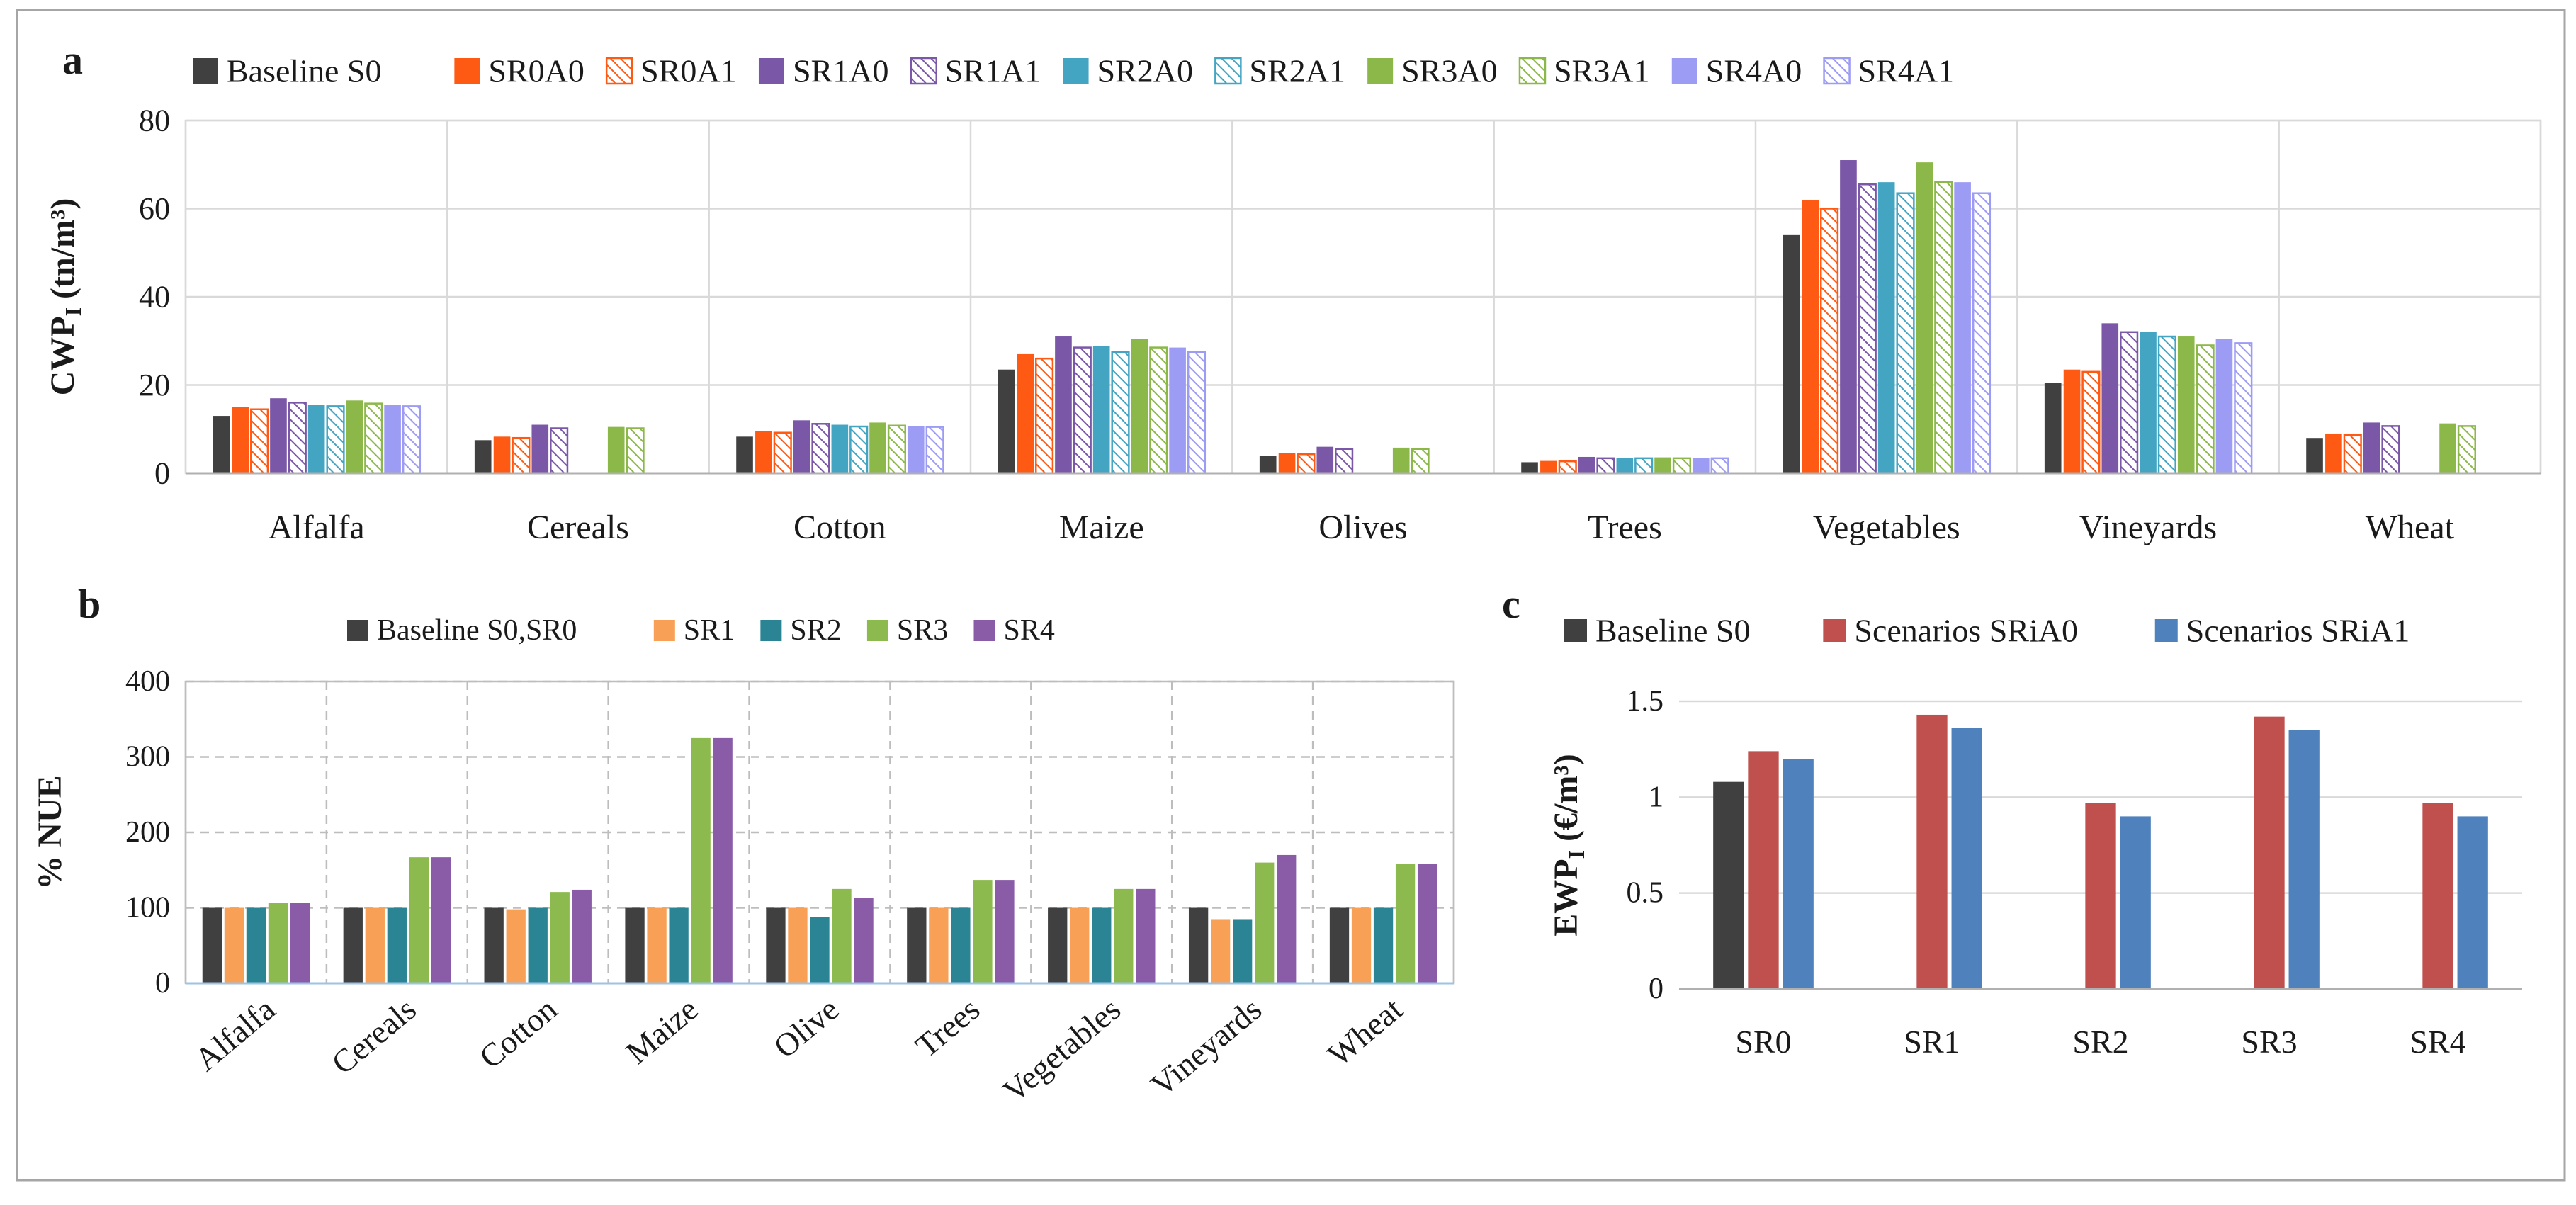 The image size is (2576, 1205). I want to click on bar-sr1-cotton, so click(516, 946).